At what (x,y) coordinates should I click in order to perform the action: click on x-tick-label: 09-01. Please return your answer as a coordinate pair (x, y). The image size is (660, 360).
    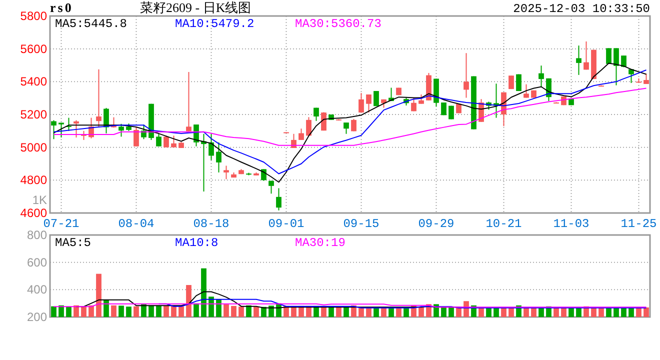
    Looking at the image, I should click on (286, 224).